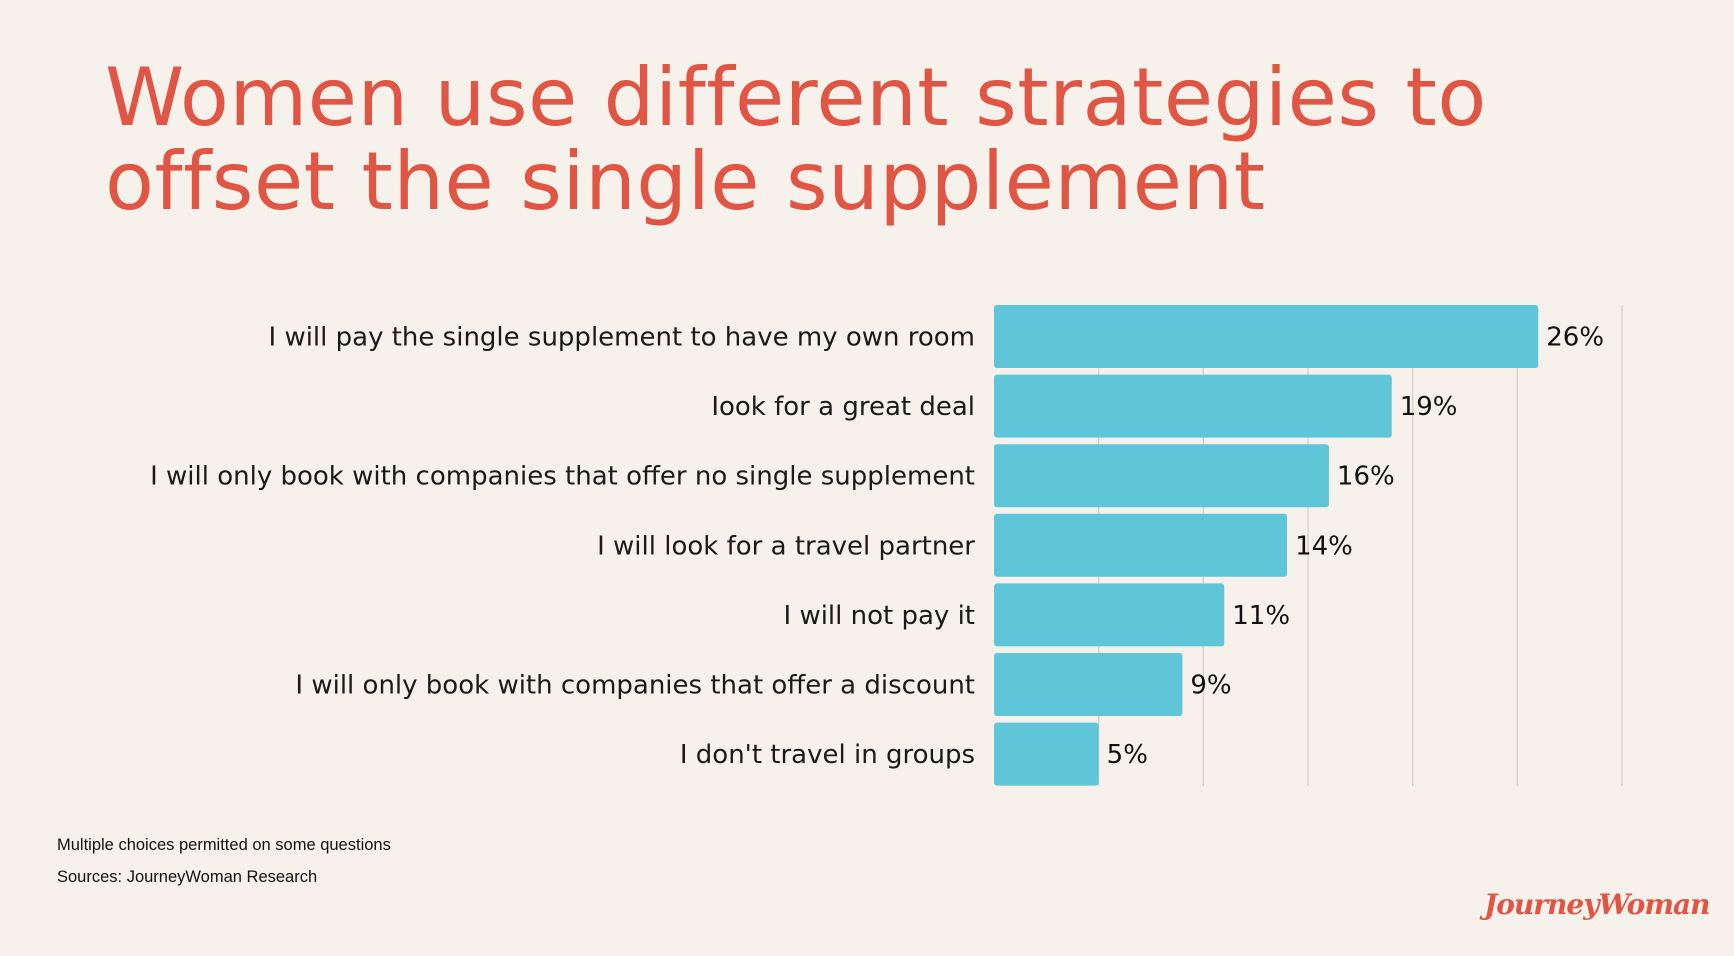 The height and width of the screenshot is (956, 1734). Describe the element at coordinates (879, 616) in the screenshot. I see `category-label: I will not pay it` at that location.